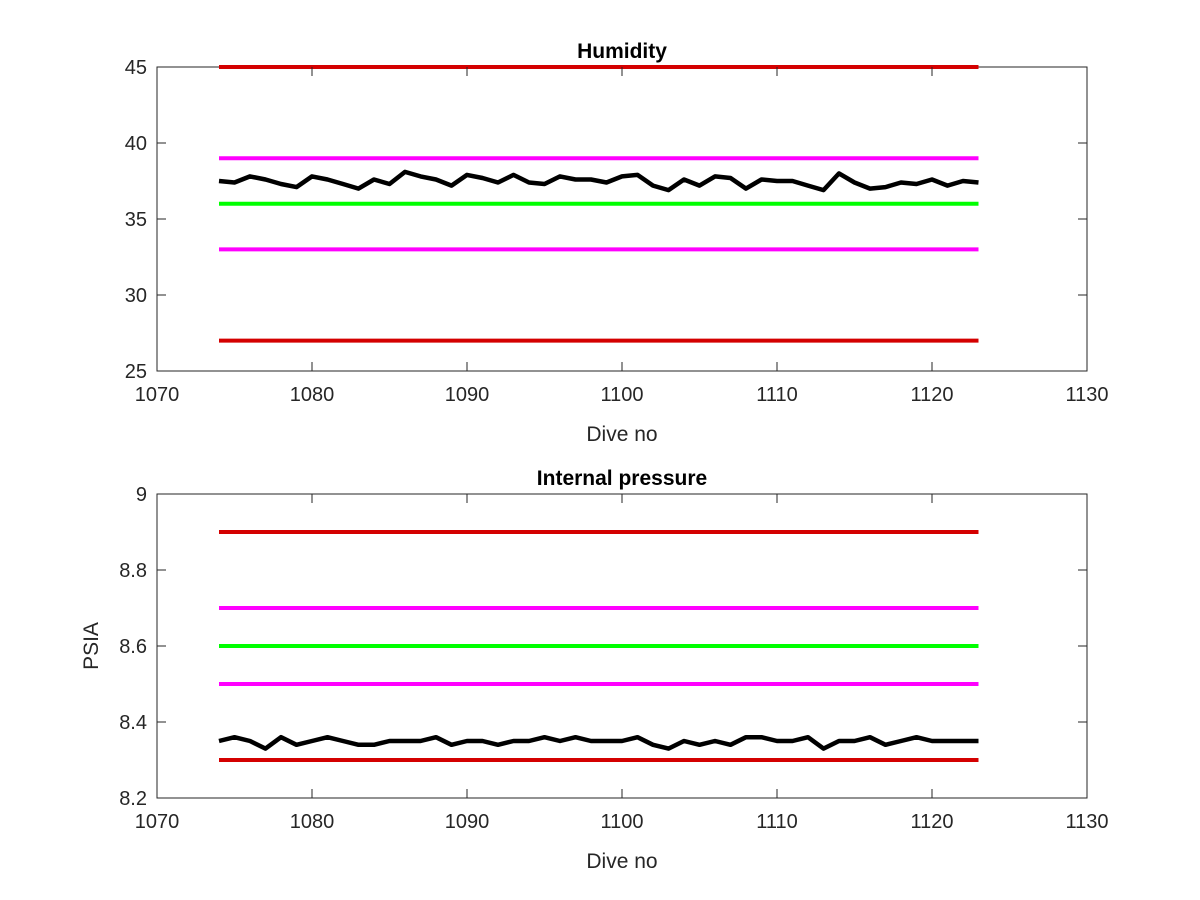 The width and height of the screenshot is (1200, 900). What do you see at coordinates (136, 220) in the screenshot?
I see `humidity-y-tick-label: 35` at bounding box center [136, 220].